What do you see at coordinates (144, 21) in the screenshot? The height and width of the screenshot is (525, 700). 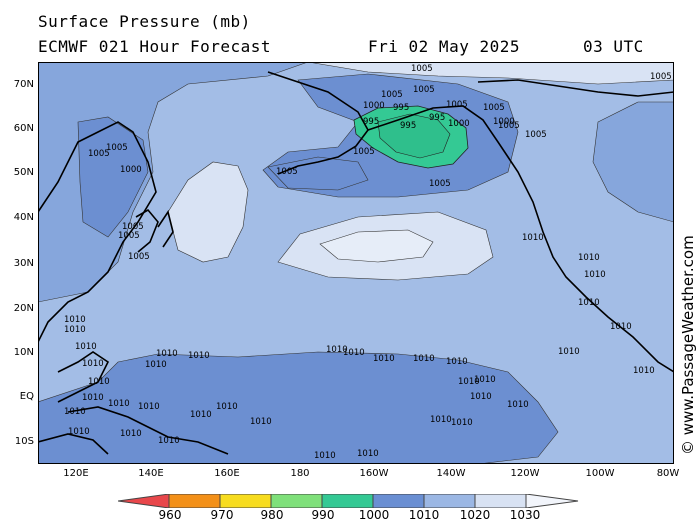 I see `chart-title: Surface Pressure (mb)` at bounding box center [144, 21].